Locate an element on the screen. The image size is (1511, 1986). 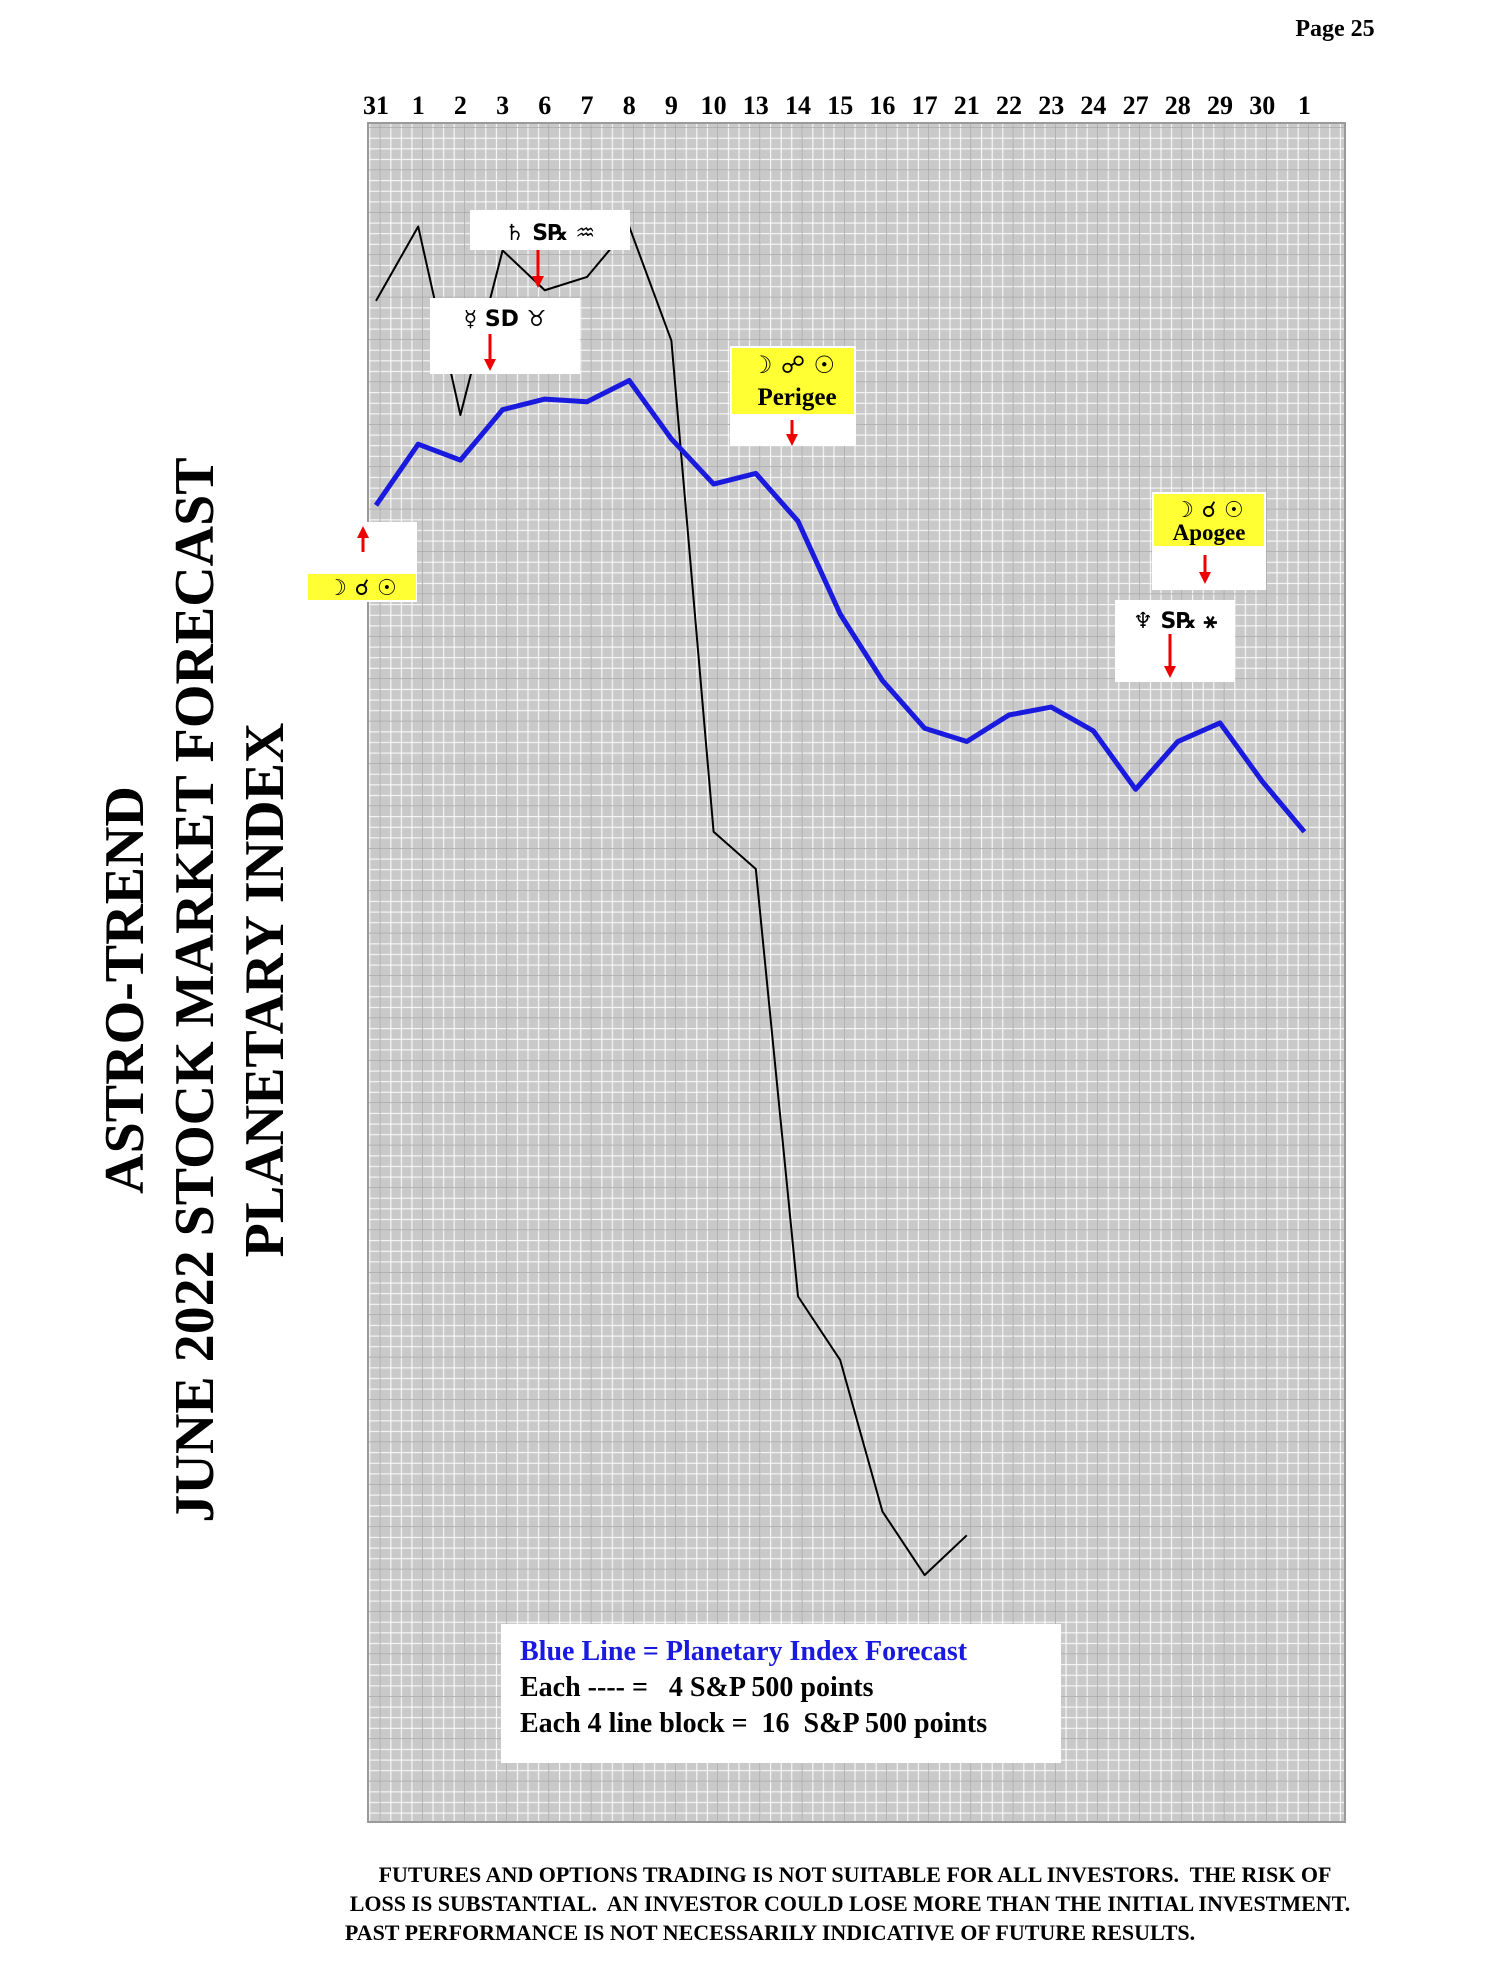
legend-entry: Blue Line = Planetary Index Forecast is located at coordinates (744, 1651).